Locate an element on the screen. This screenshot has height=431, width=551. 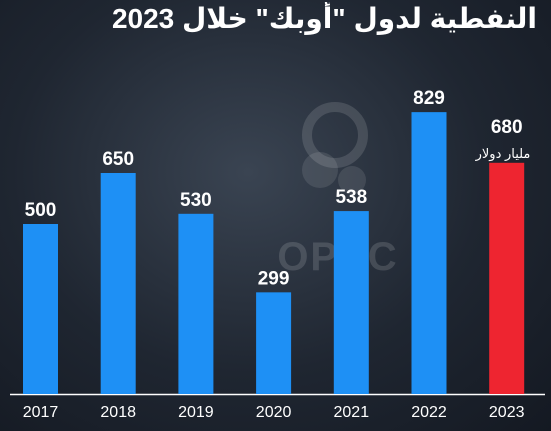
x-tick-label-2019: 2019 is located at coordinates (196, 412).